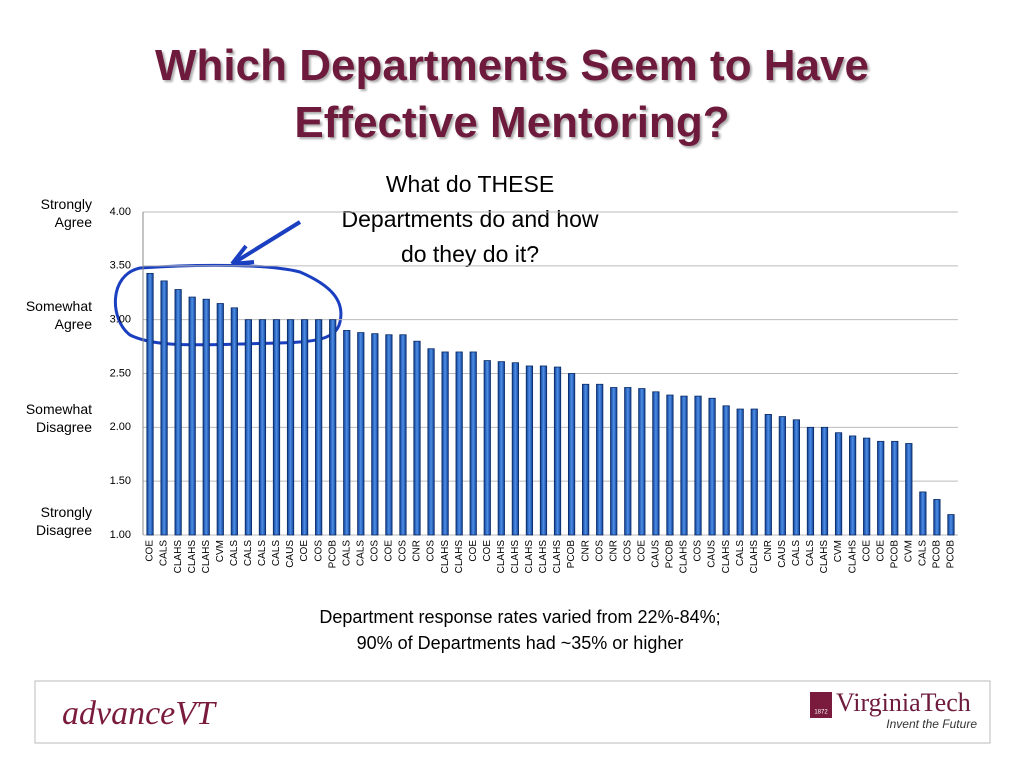  What do you see at coordinates (120, 373) in the screenshot?
I see `y-tick-label: 2.50` at bounding box center [120, 373].